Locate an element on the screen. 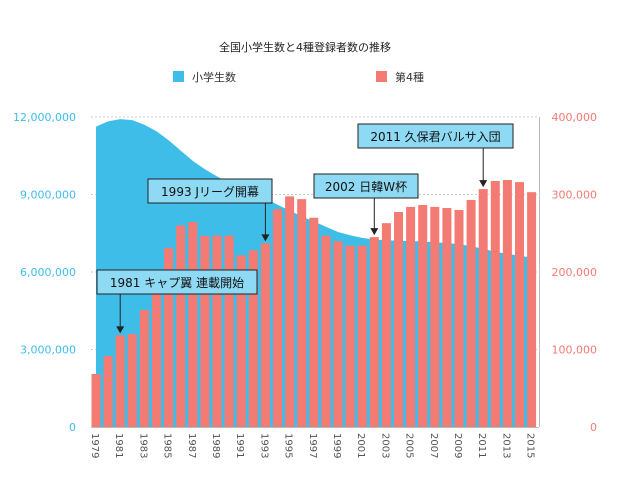 This screenshot has width=626, height=483. left-tick-label: 0 is located at coordinates (72, 427).